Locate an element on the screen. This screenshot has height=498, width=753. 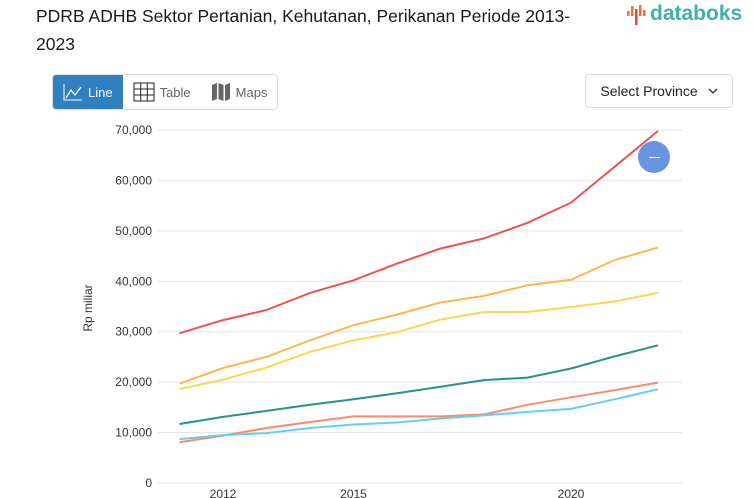
view-tabs: Line Table Maps is located at coordinates (165, 92).